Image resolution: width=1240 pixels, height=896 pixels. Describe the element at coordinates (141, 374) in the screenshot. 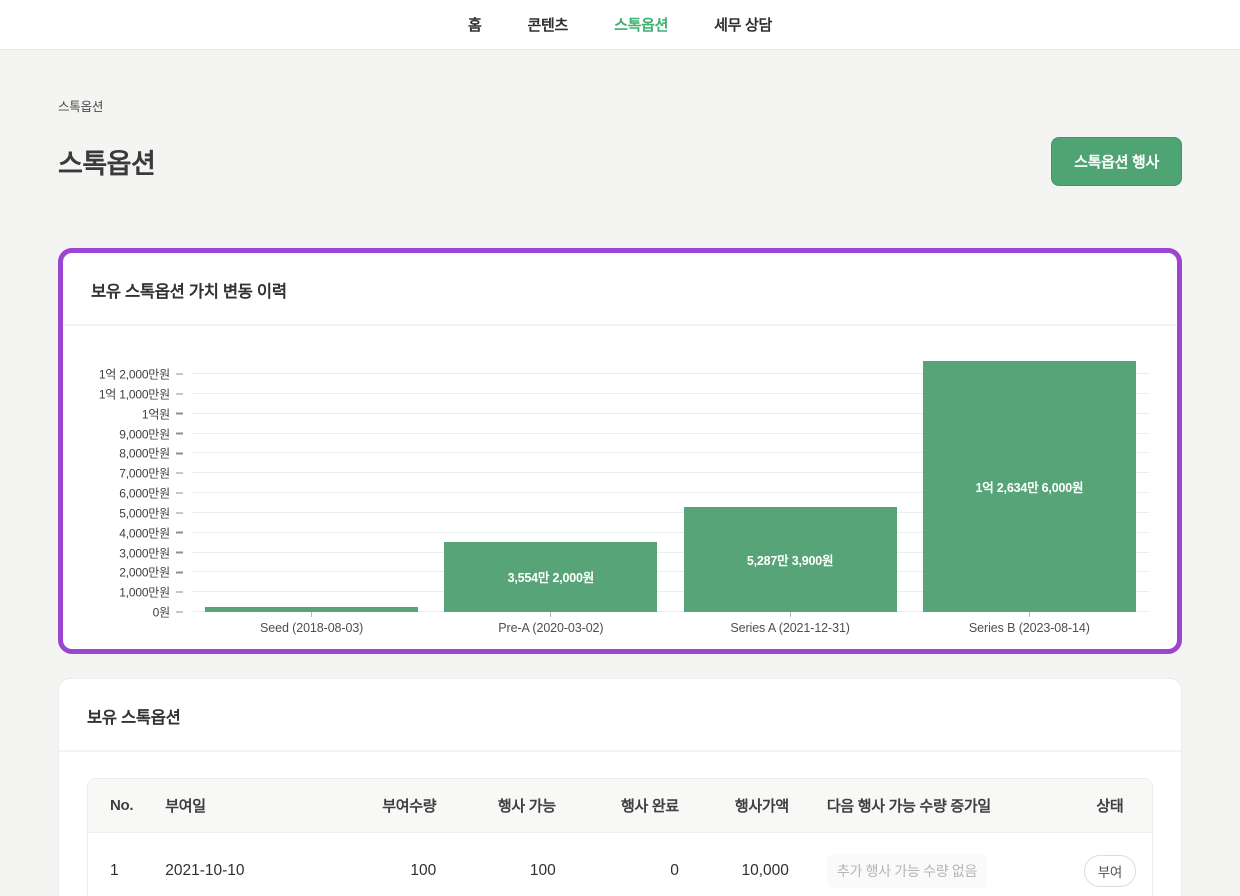

I see `y-axis-tick: 1억 2,000만원` at that location.